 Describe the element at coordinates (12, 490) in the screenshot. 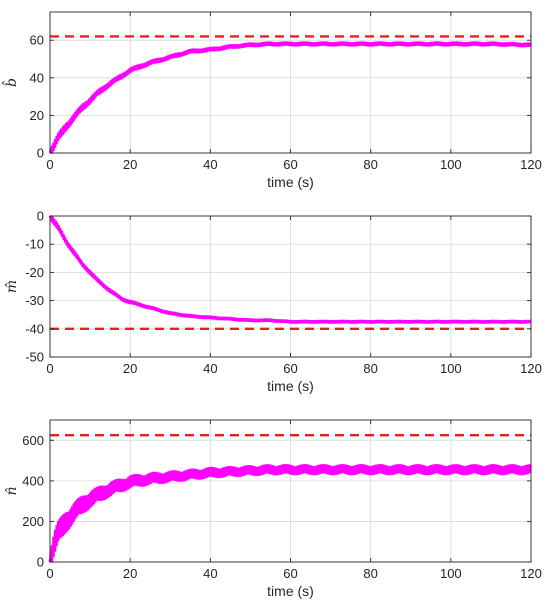

I see `y-axis-label: n̂` at that location.